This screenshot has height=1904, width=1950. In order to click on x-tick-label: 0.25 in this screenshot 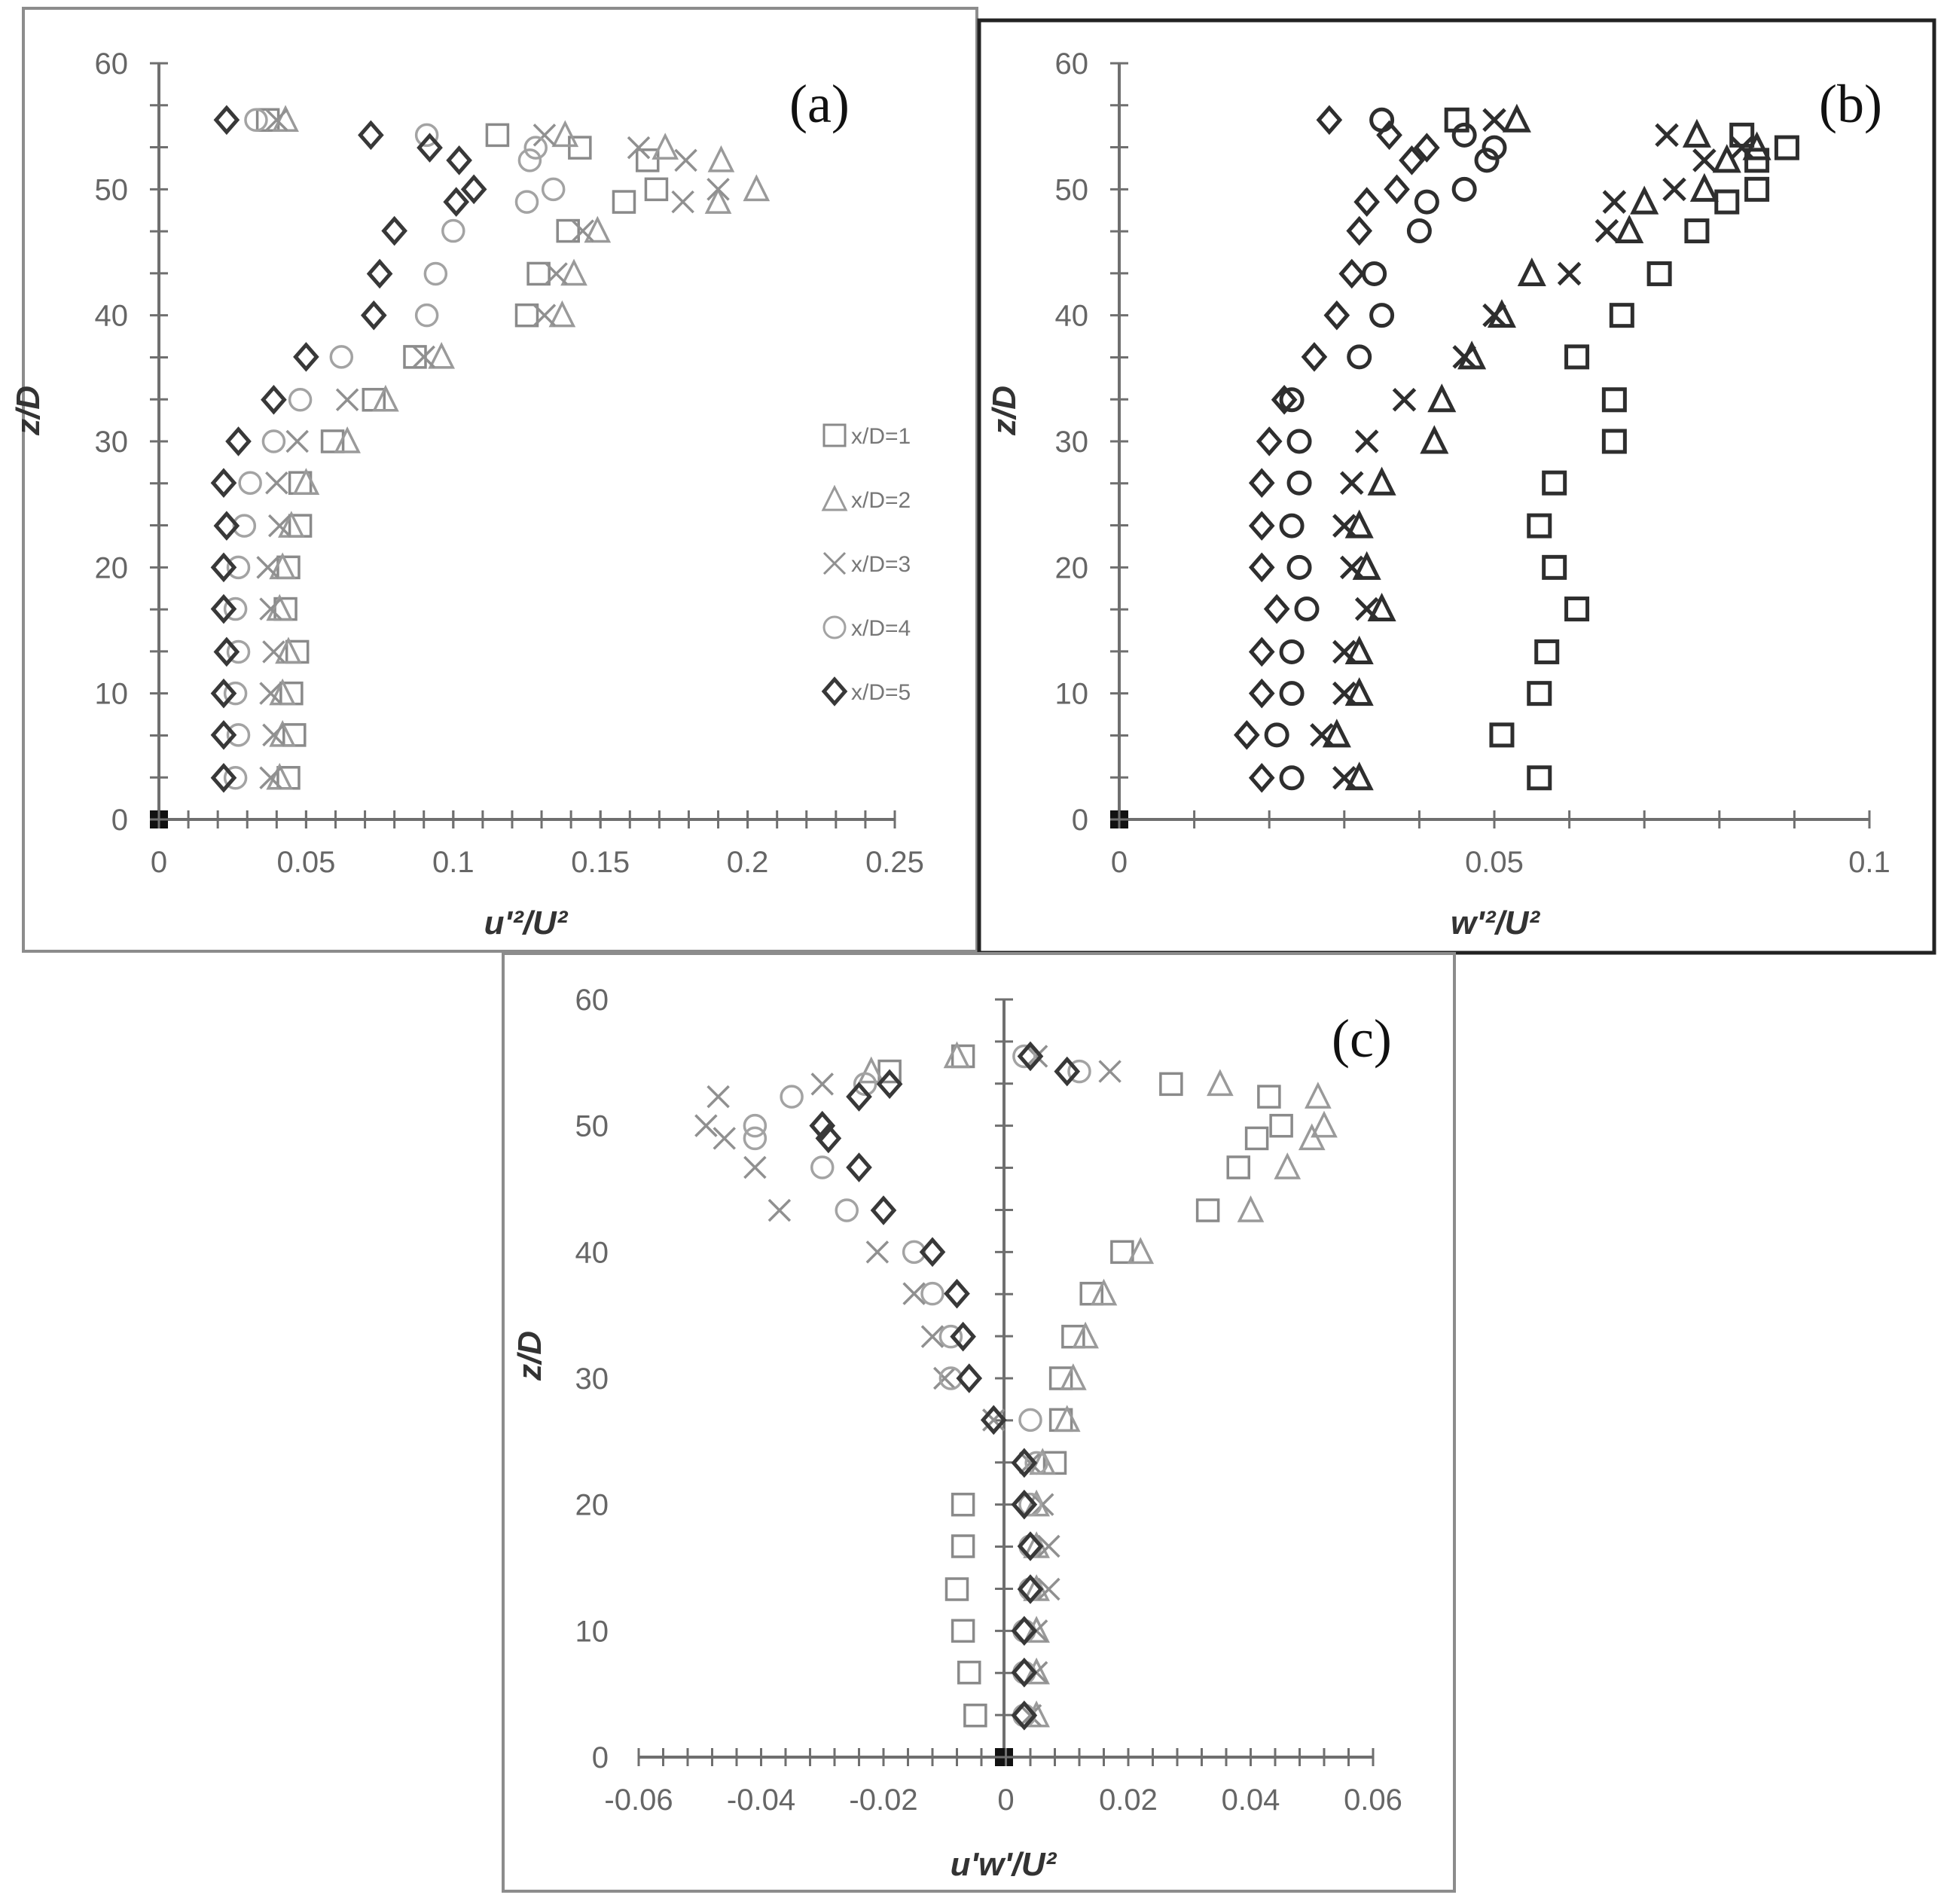, I will do `click(894, 862)`.